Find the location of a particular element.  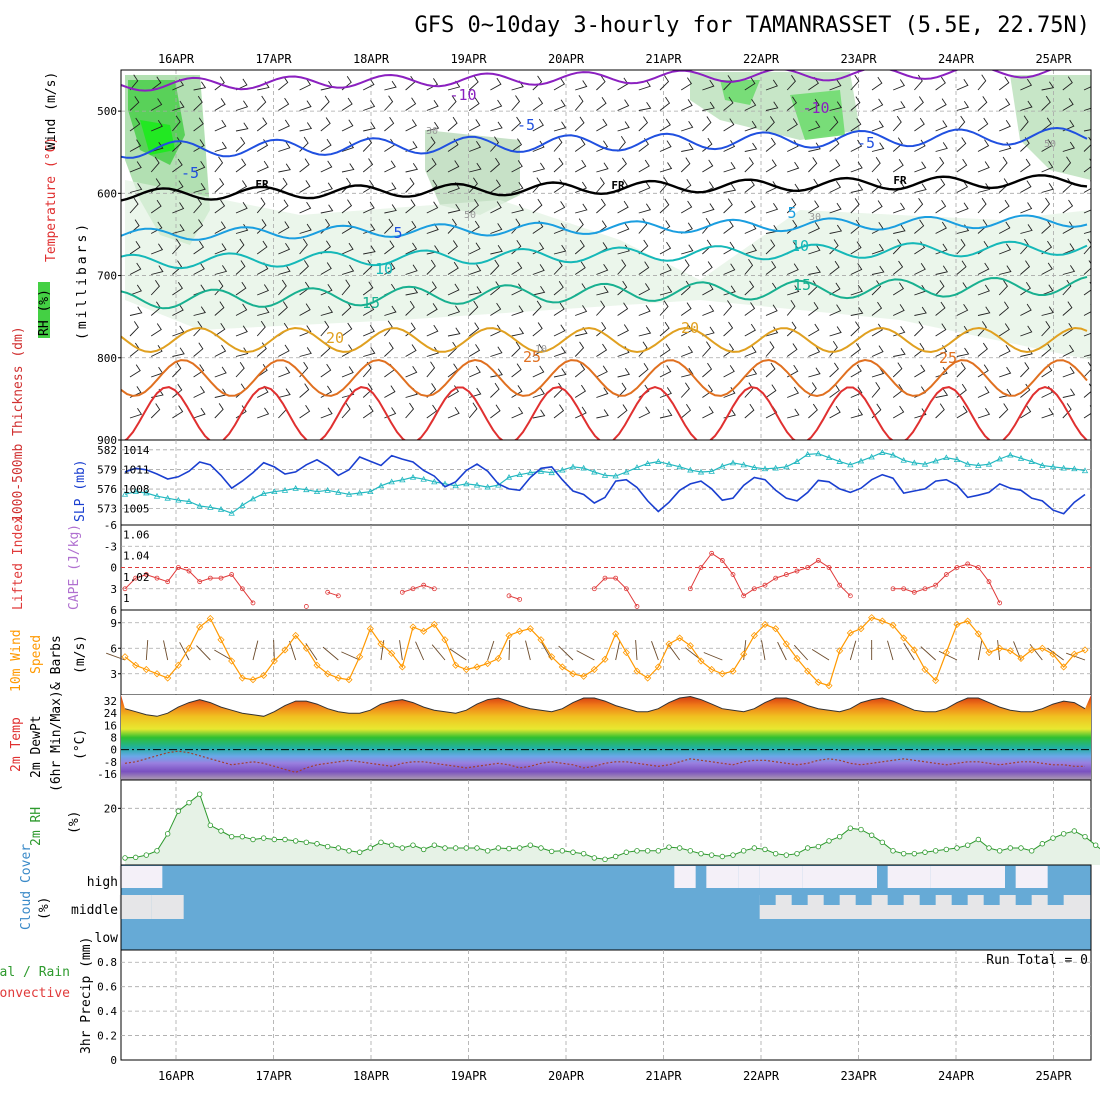

temp-fill is located at coordinates (606, 737).